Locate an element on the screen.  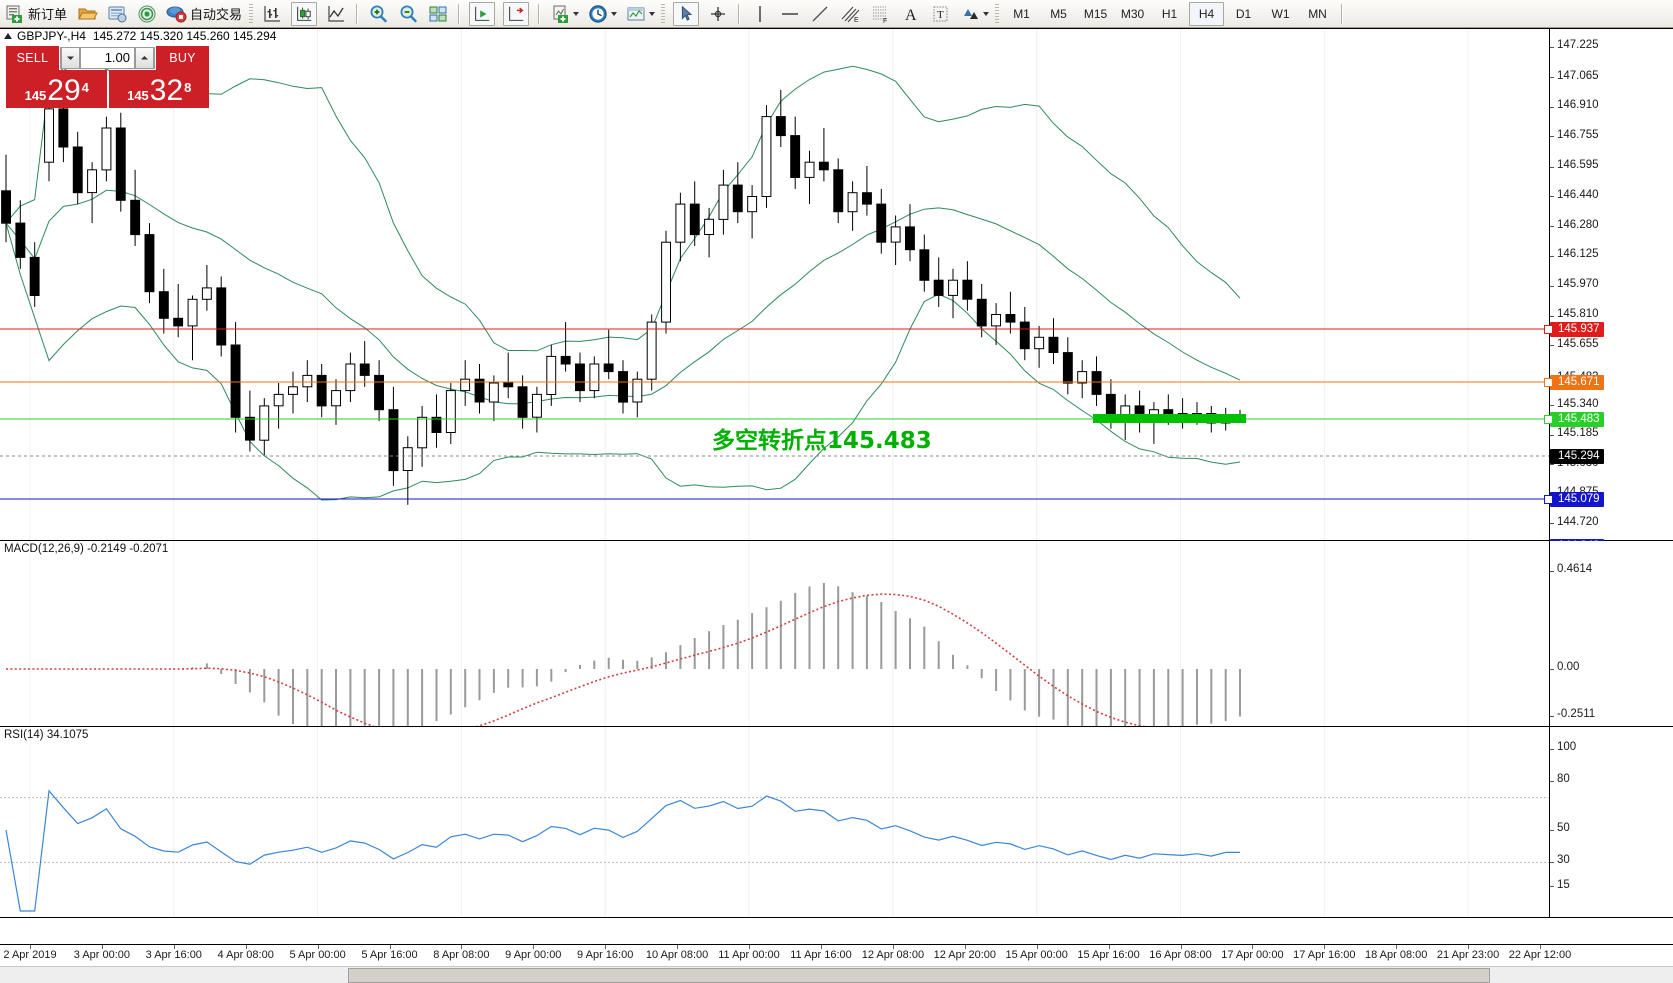
timeframe-w1: W1 is located at coordinates (1280, 13).